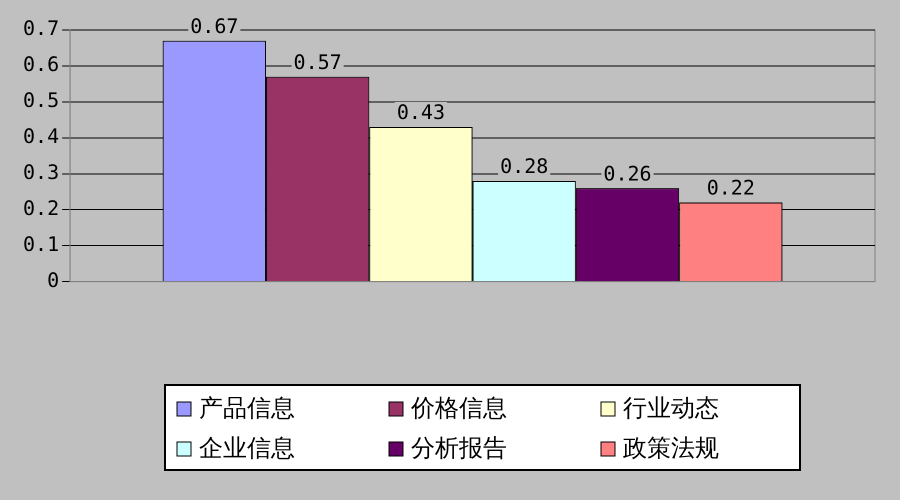  What do you see at coordinates (214, 26) in the screenshot?
I see `data-label: 0.67` at bounding box center [214, 26].